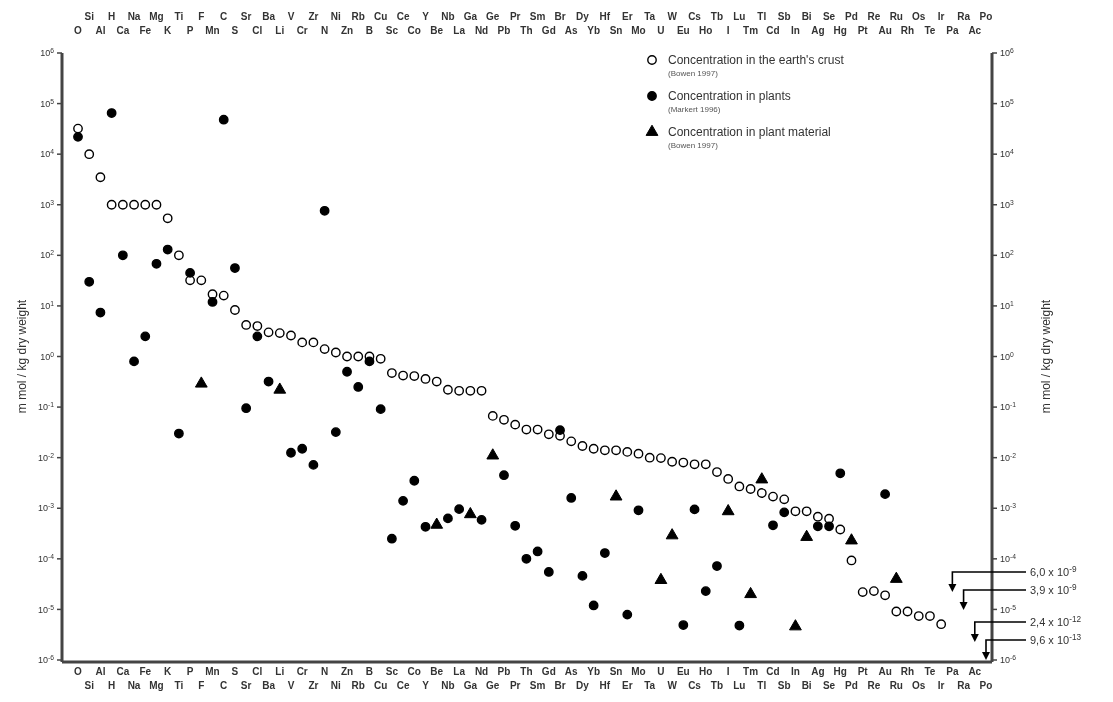  Describe the element at coordinates (47, 153) in the screenshot. I see `text: 10$^{4}$` at that location.